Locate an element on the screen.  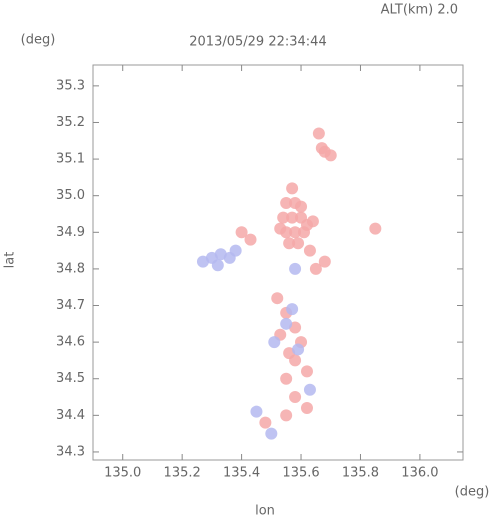
y-tick-label: 34.4 is located at coordinates (70, 415).